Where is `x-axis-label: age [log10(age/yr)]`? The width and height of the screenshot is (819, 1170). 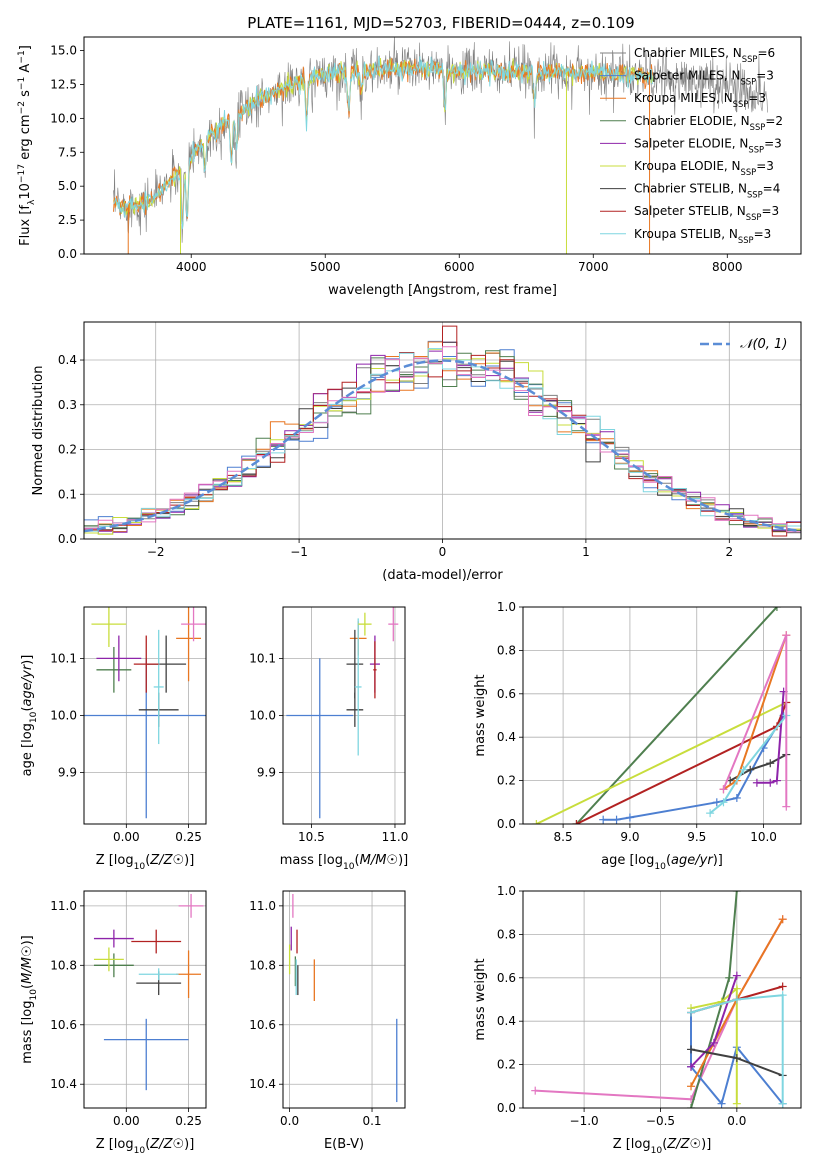 x-axis-label: age [log10(age/yr)] is located at coordinates (662, 862).